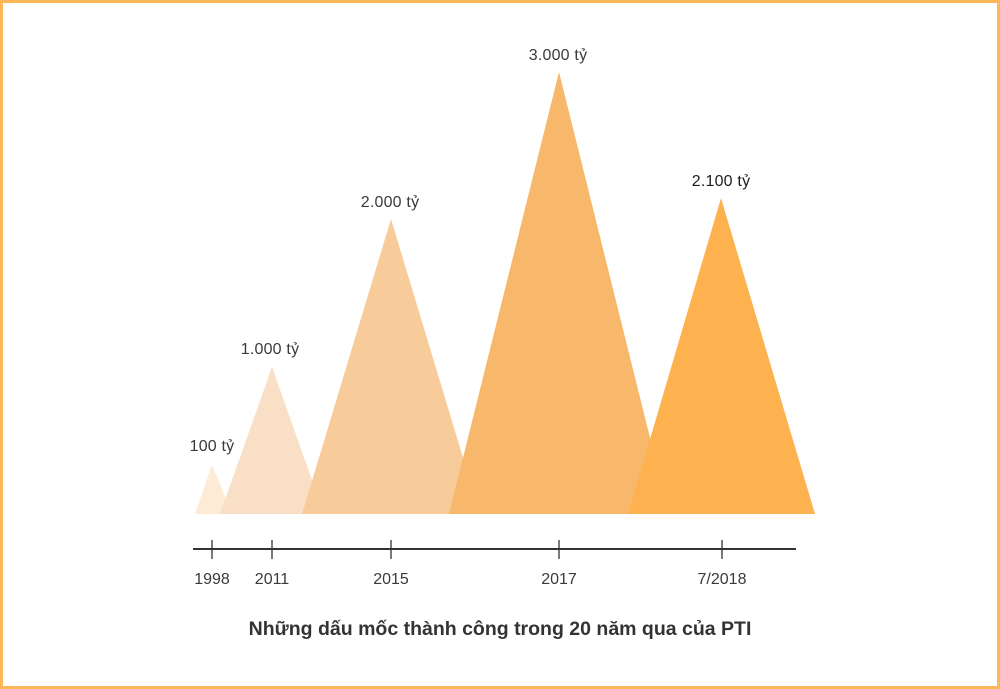  What do you see at coordinates (212, 446) in the screenshot?
I see `value-label-1998: 100 tỷ` at bounding box center [212, 446].